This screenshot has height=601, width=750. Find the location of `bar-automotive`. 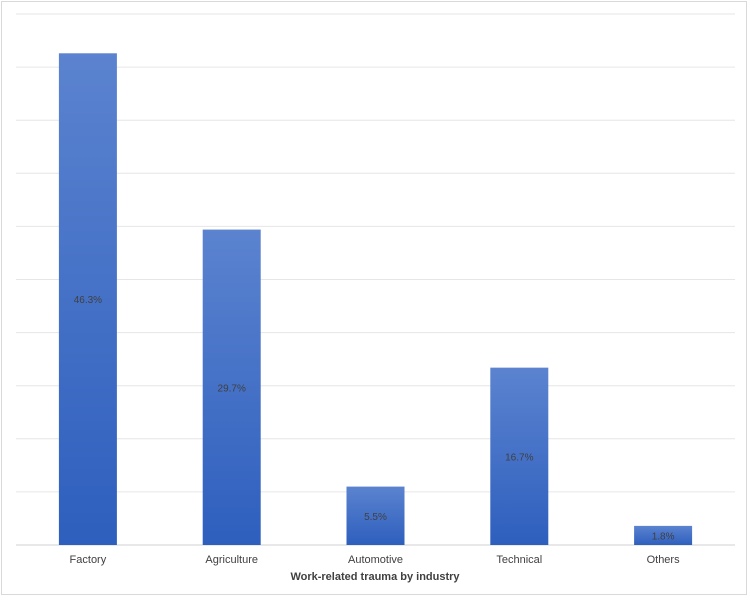

bar-automotive is located at coordinates (375, 515).